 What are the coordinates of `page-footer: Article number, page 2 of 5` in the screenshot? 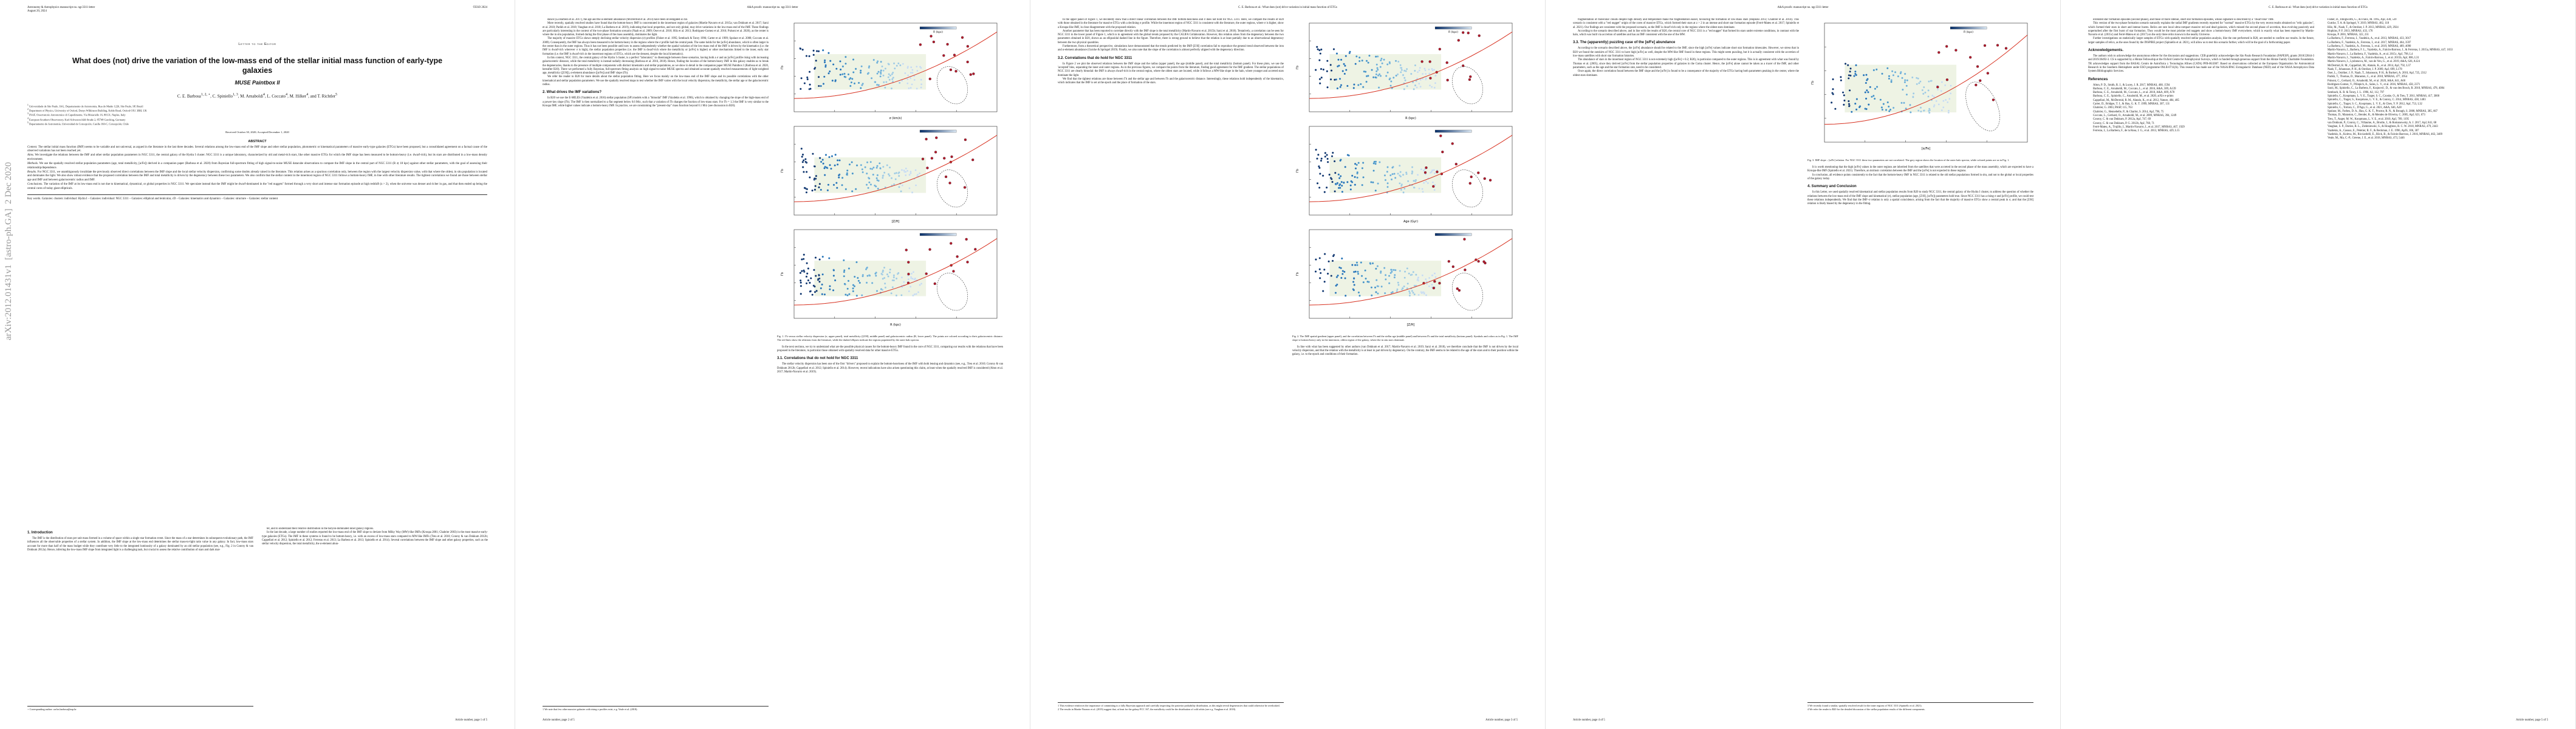 It's located at (559, 721).